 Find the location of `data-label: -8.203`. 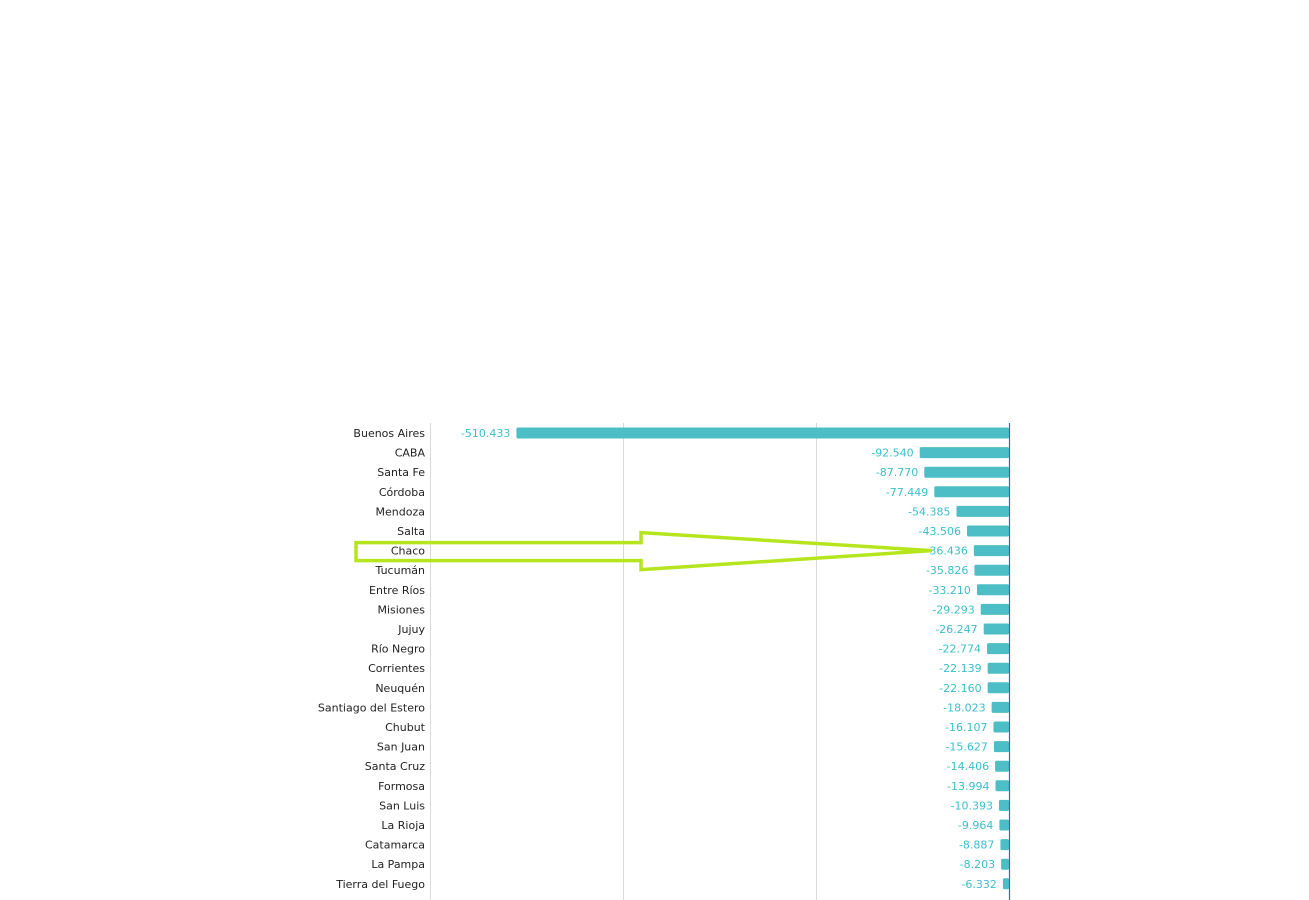

data-label: -8.203 is located at coordinates (977, 864).